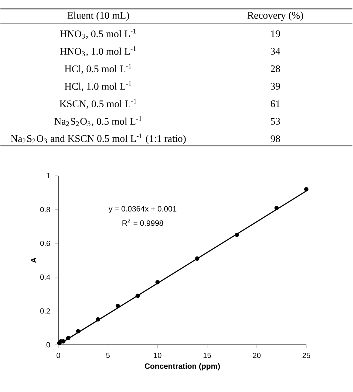  I want to click on category-label: Na$_{2}$S$_{2}$O$_{3}$ and KSCN 0.5 mol L$^{-1}$ (1:1 ratio), so click(98, 139).